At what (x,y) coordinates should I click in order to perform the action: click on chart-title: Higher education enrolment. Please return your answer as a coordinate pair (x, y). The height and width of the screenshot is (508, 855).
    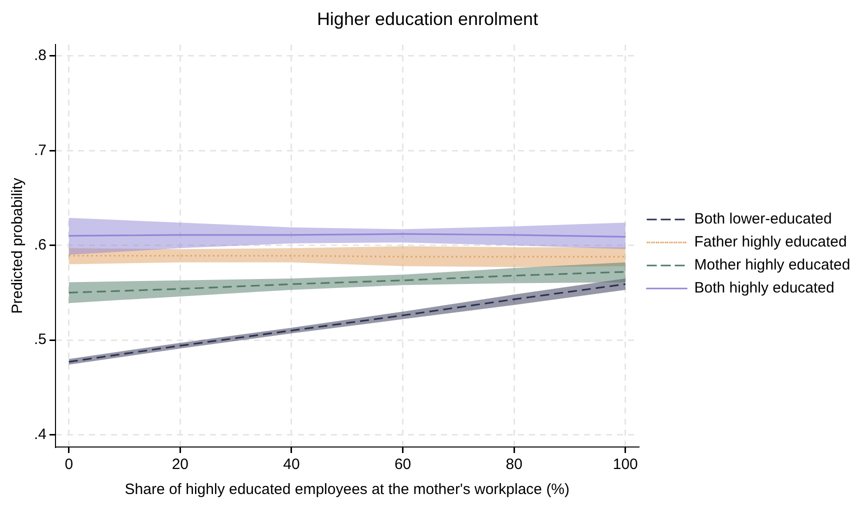
    Looking at the image, I should click on (427, 18).